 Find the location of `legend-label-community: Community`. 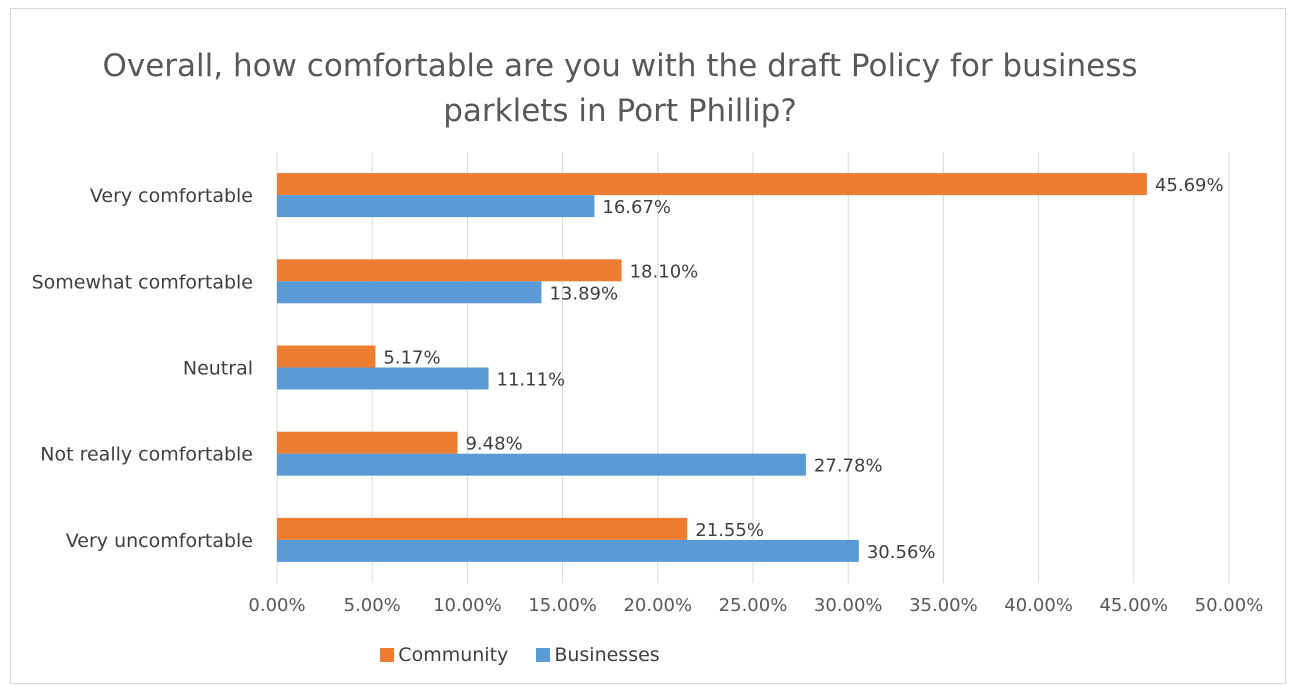

legend-label-community: Community is located at coordinates (453, 655).